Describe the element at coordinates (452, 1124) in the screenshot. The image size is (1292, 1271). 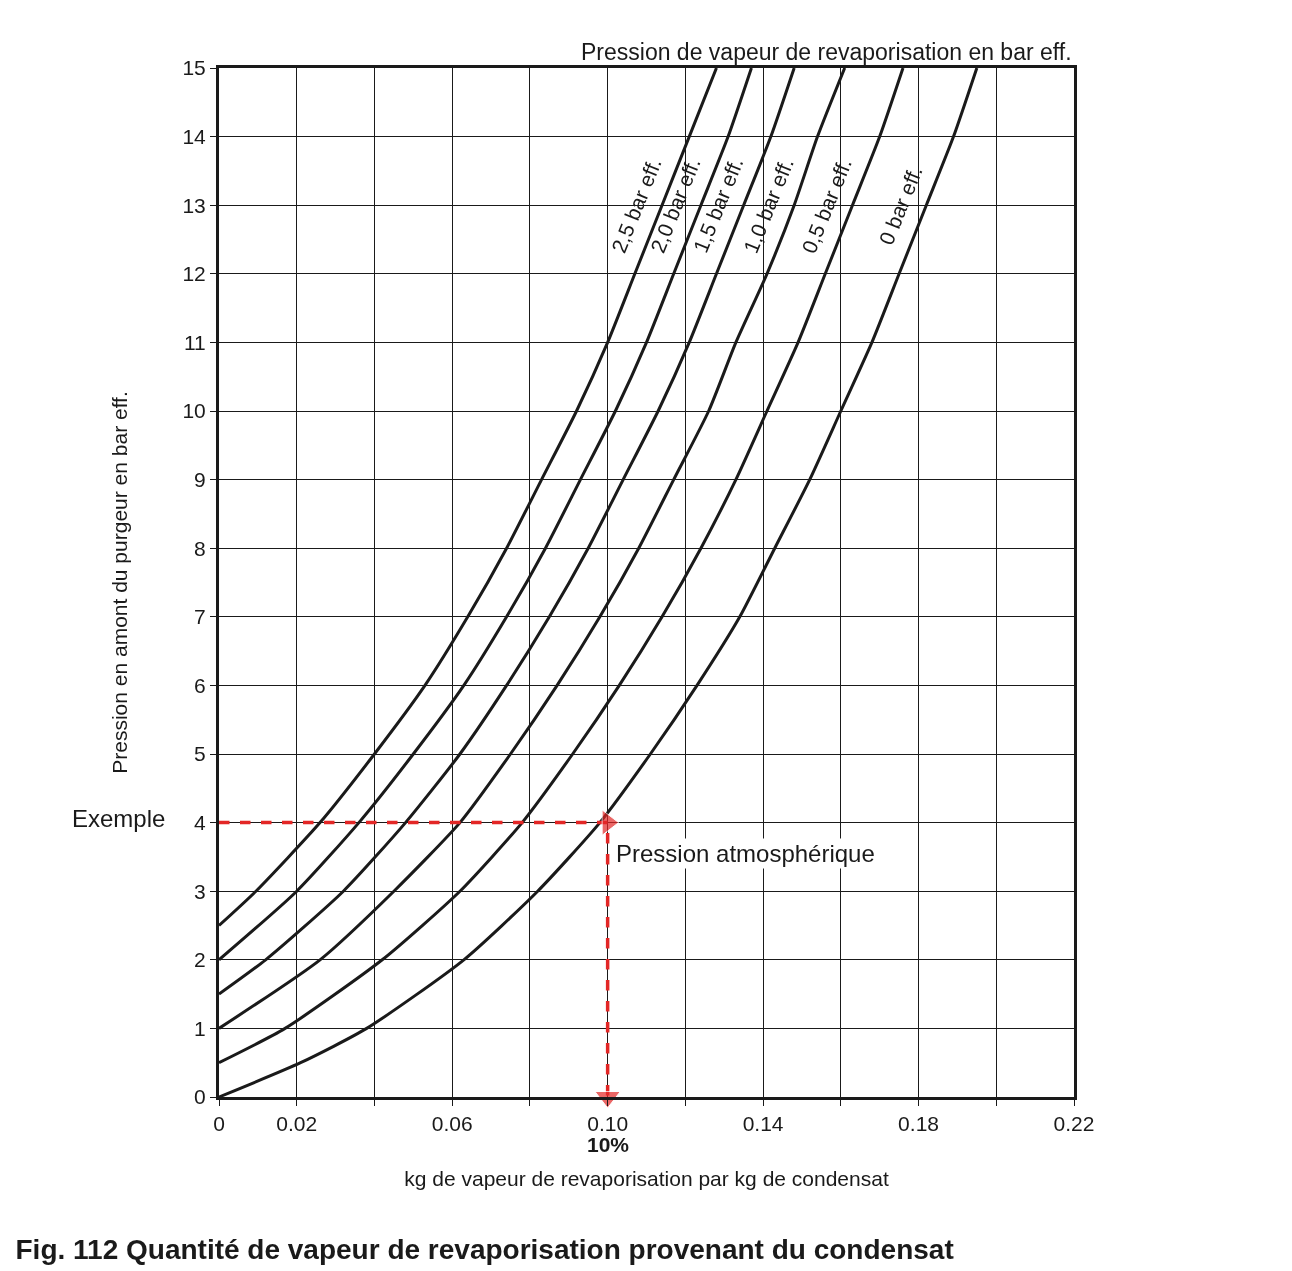
I see `x-tick-label: 0.06` at that location.